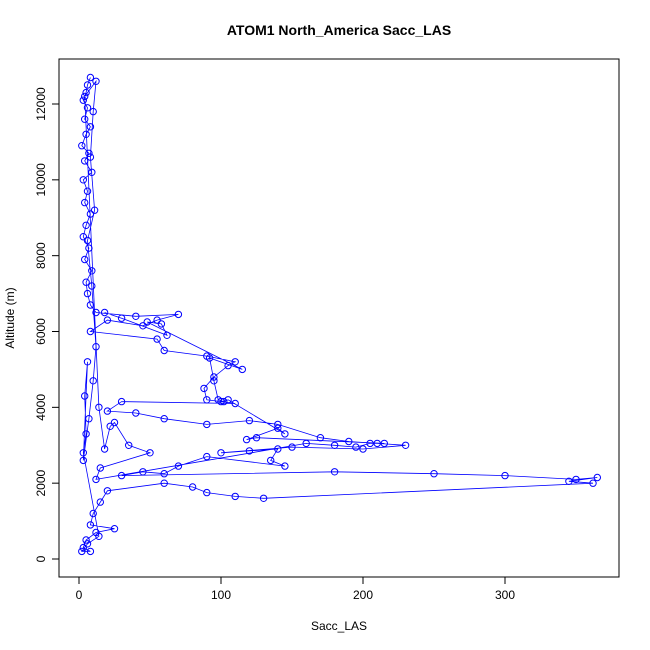  I want to click on y-tick-label: 4000, so click(41, 407).